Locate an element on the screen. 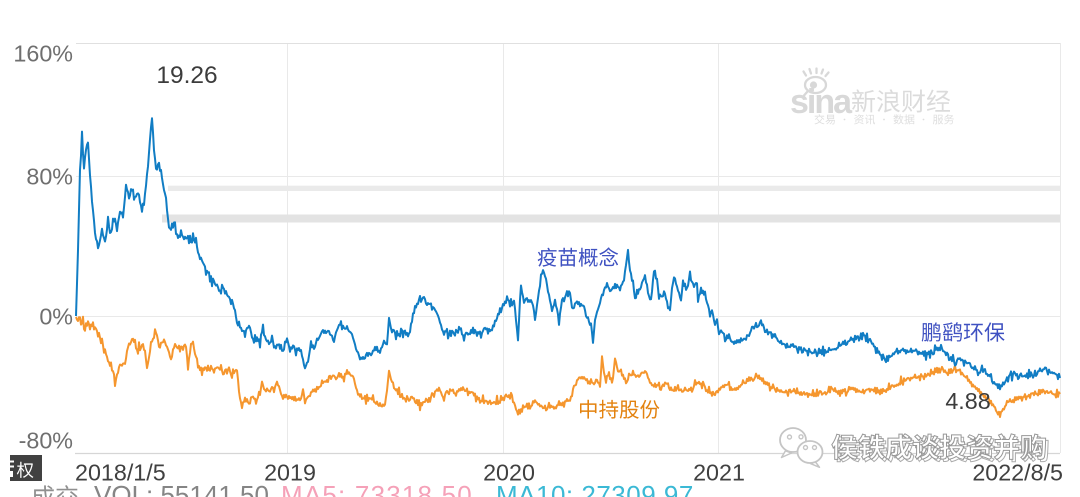  svg-text: 80% is located at coordinates (49, 177).